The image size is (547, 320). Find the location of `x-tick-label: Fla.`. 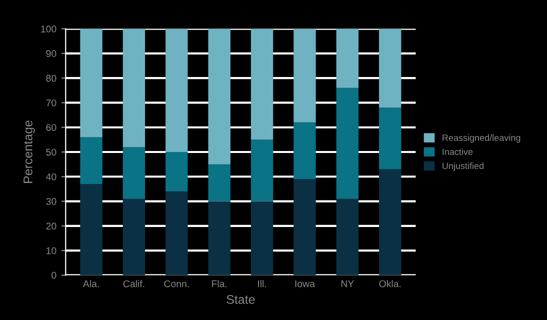

x-tick-label: Fla. is located at coordinates (219, 284).